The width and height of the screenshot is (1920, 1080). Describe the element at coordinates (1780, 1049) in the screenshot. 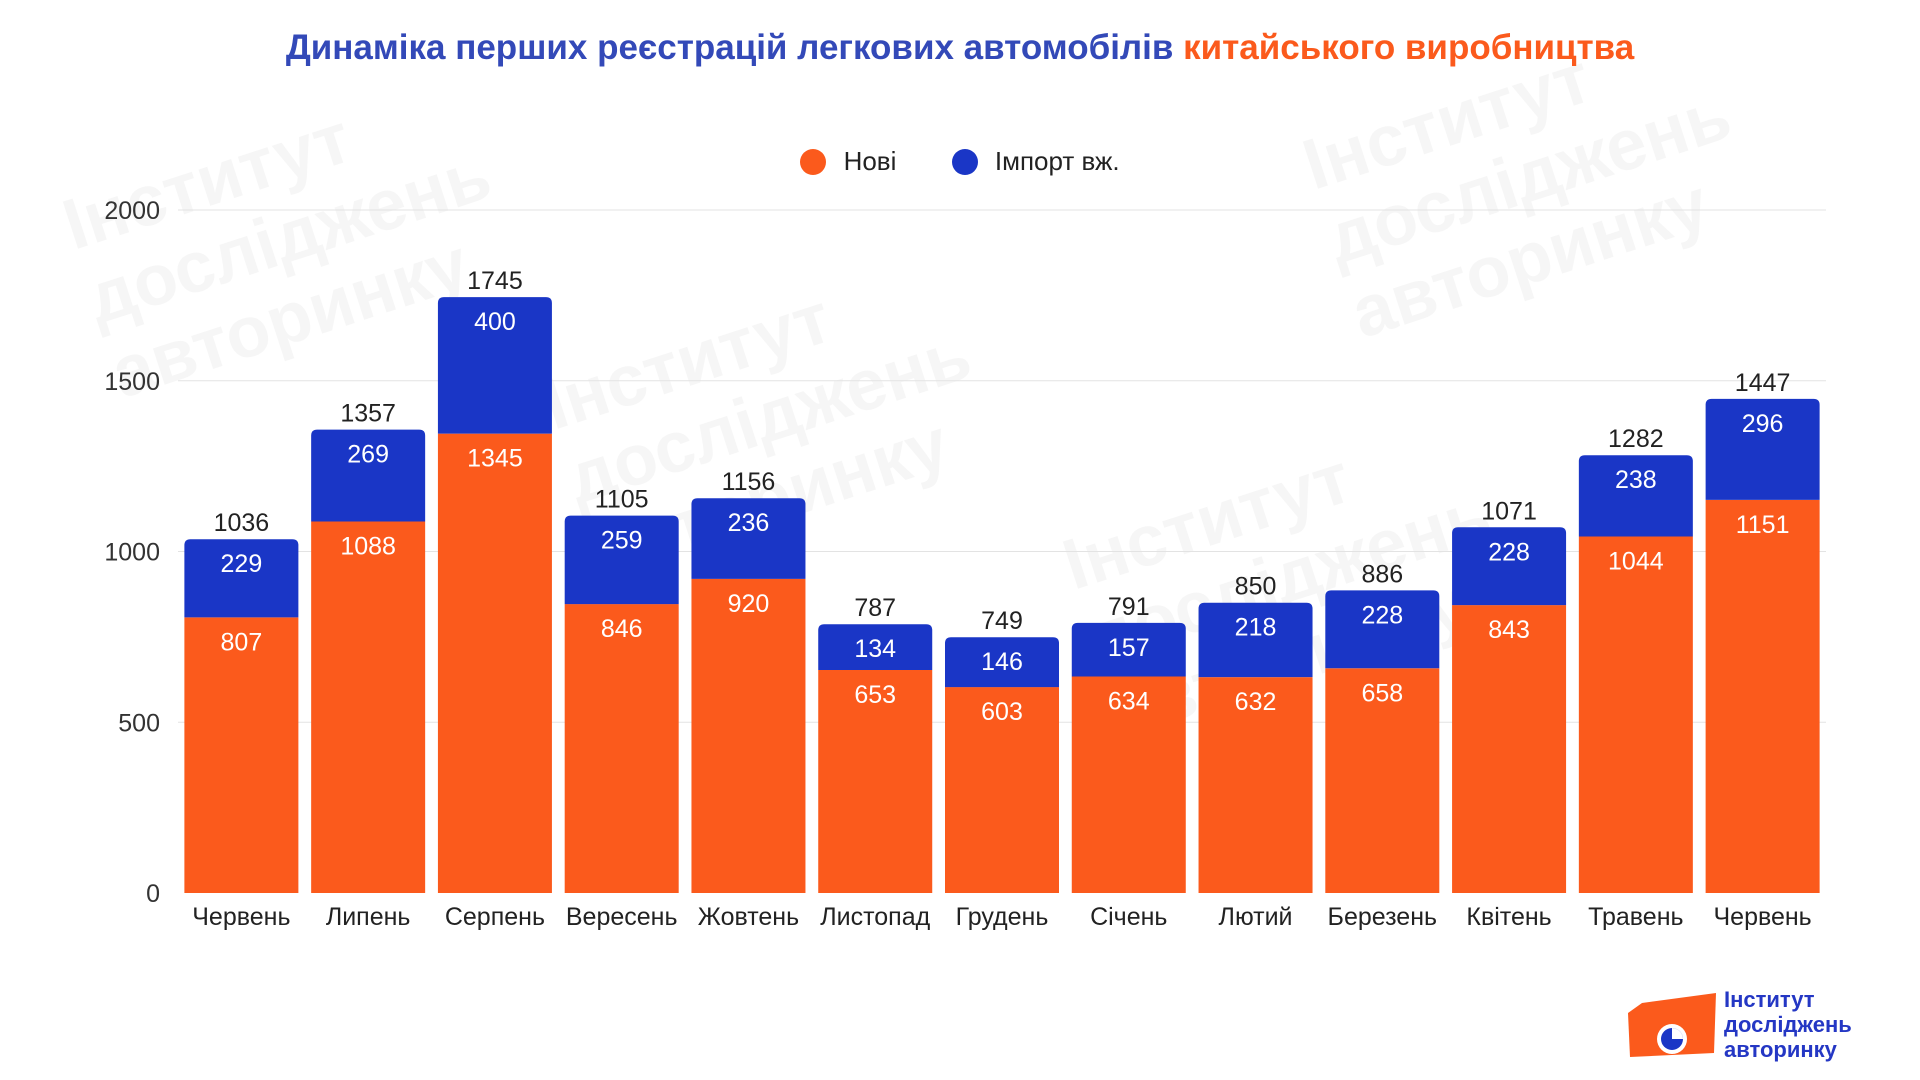

I see `logo-line: авторинку` at that location.